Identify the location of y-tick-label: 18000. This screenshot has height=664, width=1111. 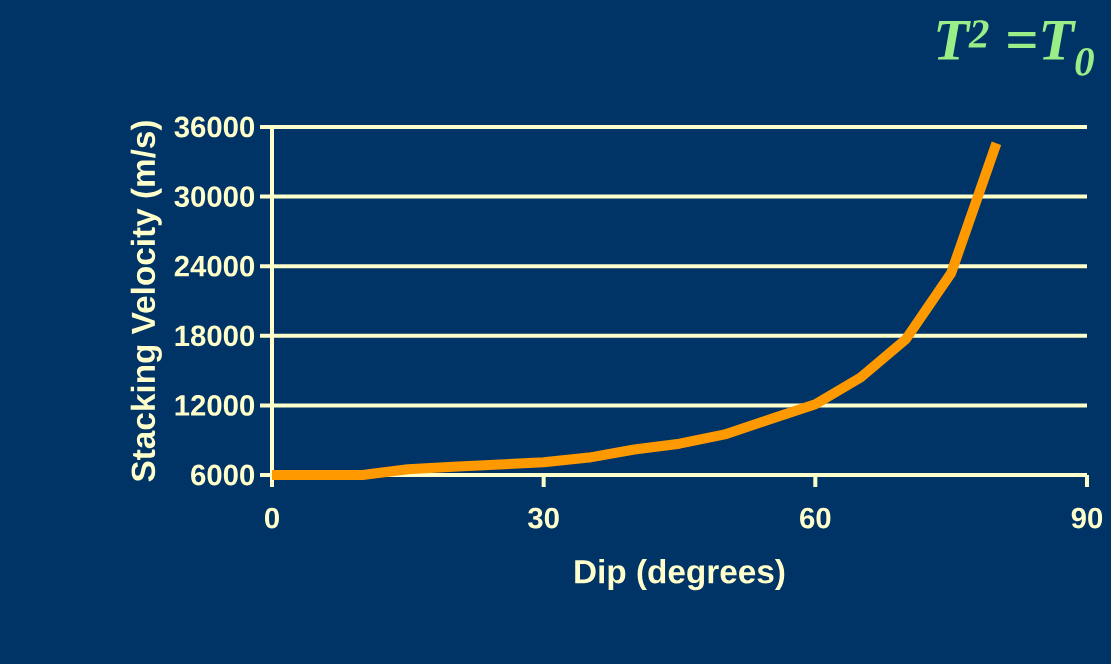
(215, 336).